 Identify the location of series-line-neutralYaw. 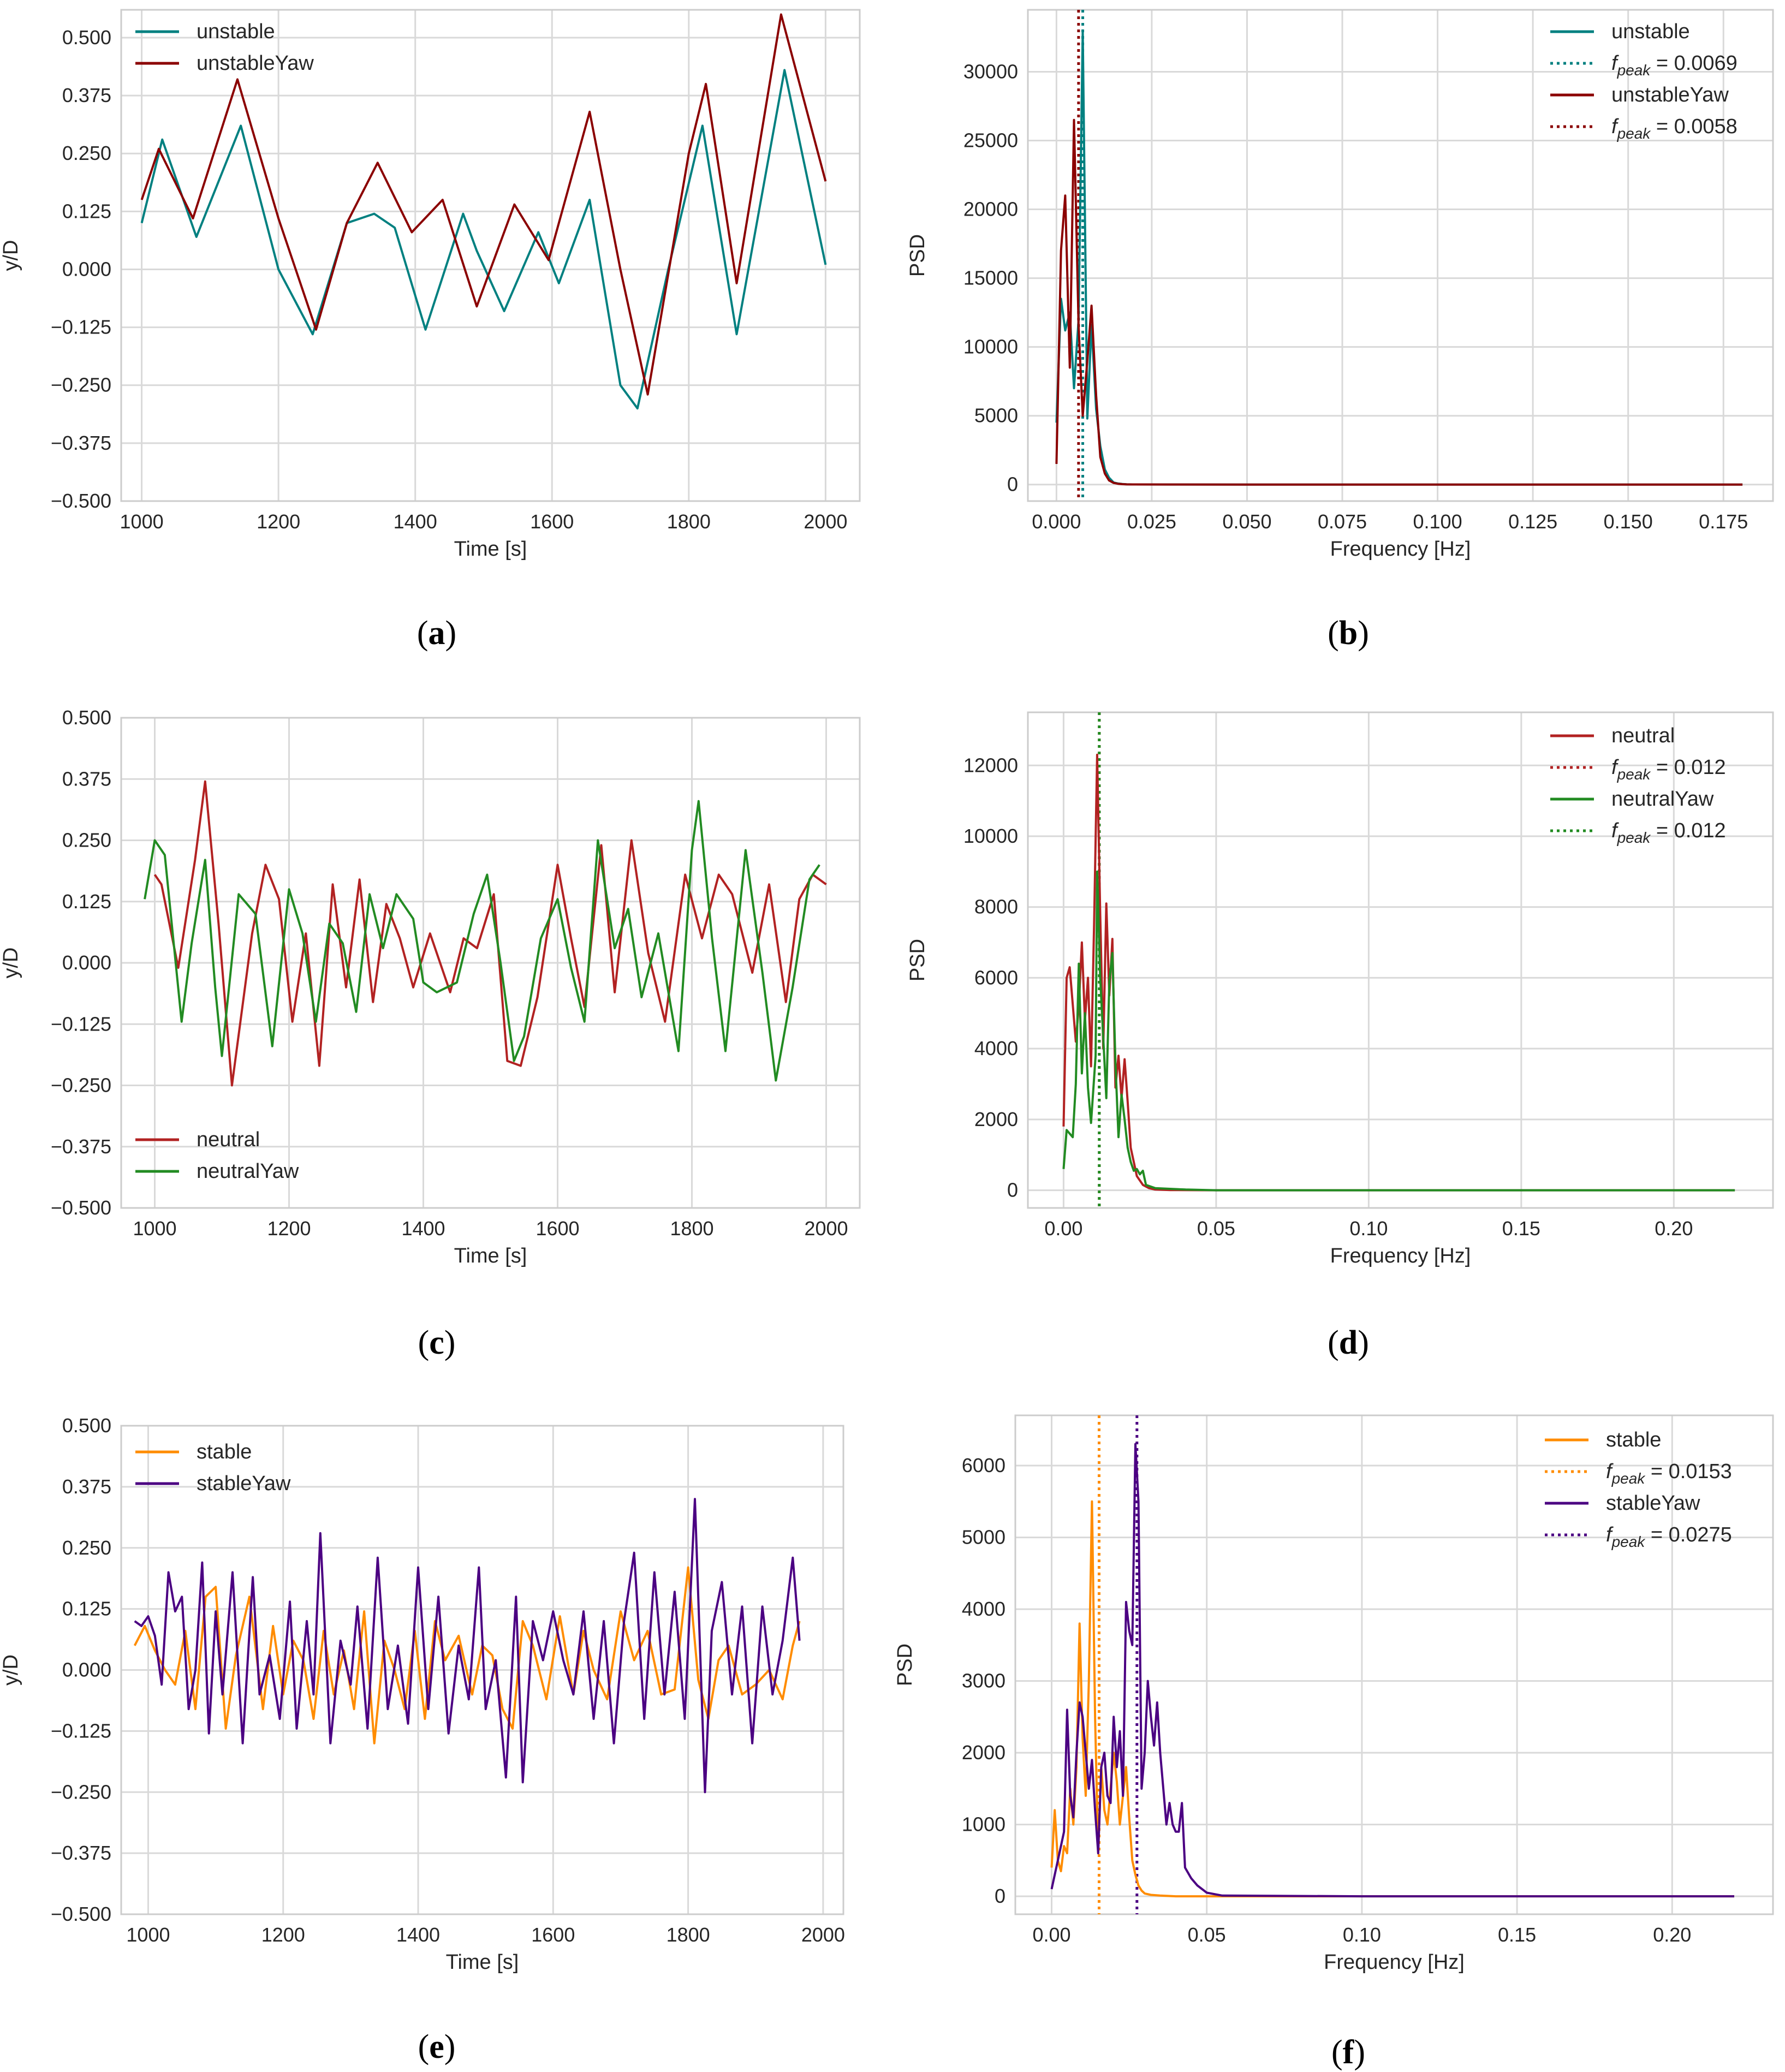
(482, 941).